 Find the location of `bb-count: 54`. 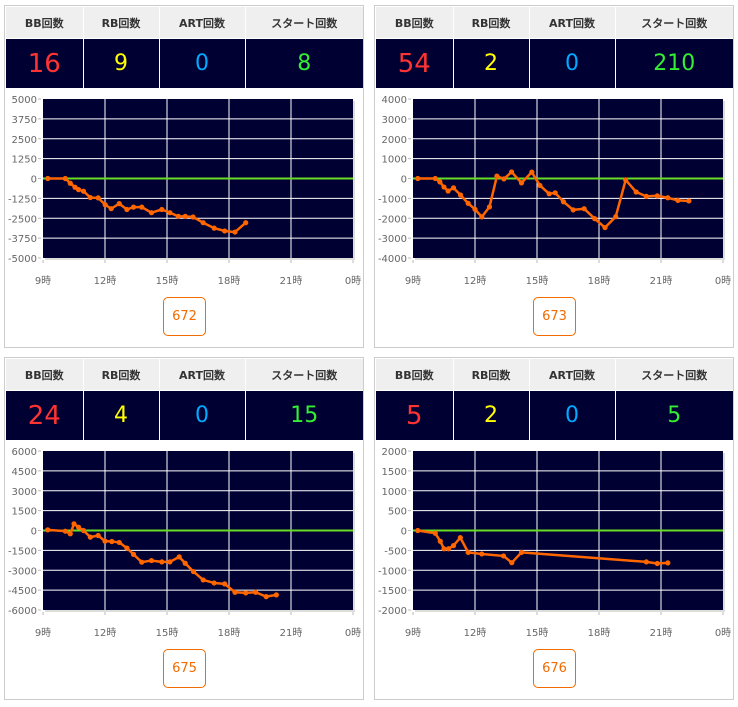

bb-count: 54 is located at coordinates (415, 63).